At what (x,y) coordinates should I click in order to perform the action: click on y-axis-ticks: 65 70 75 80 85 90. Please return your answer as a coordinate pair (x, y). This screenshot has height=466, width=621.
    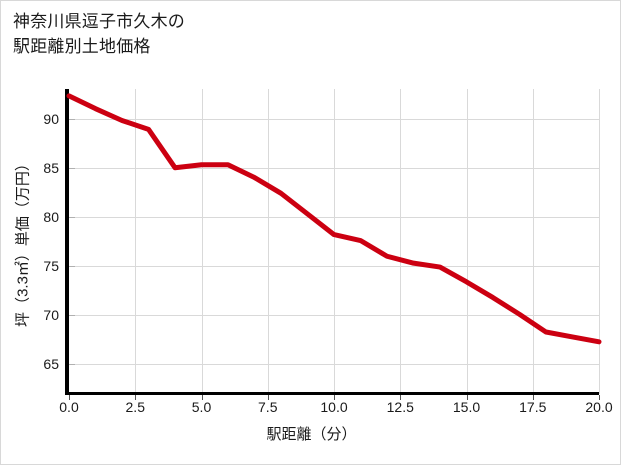
    Looking at the image, I should click on (43, 233).